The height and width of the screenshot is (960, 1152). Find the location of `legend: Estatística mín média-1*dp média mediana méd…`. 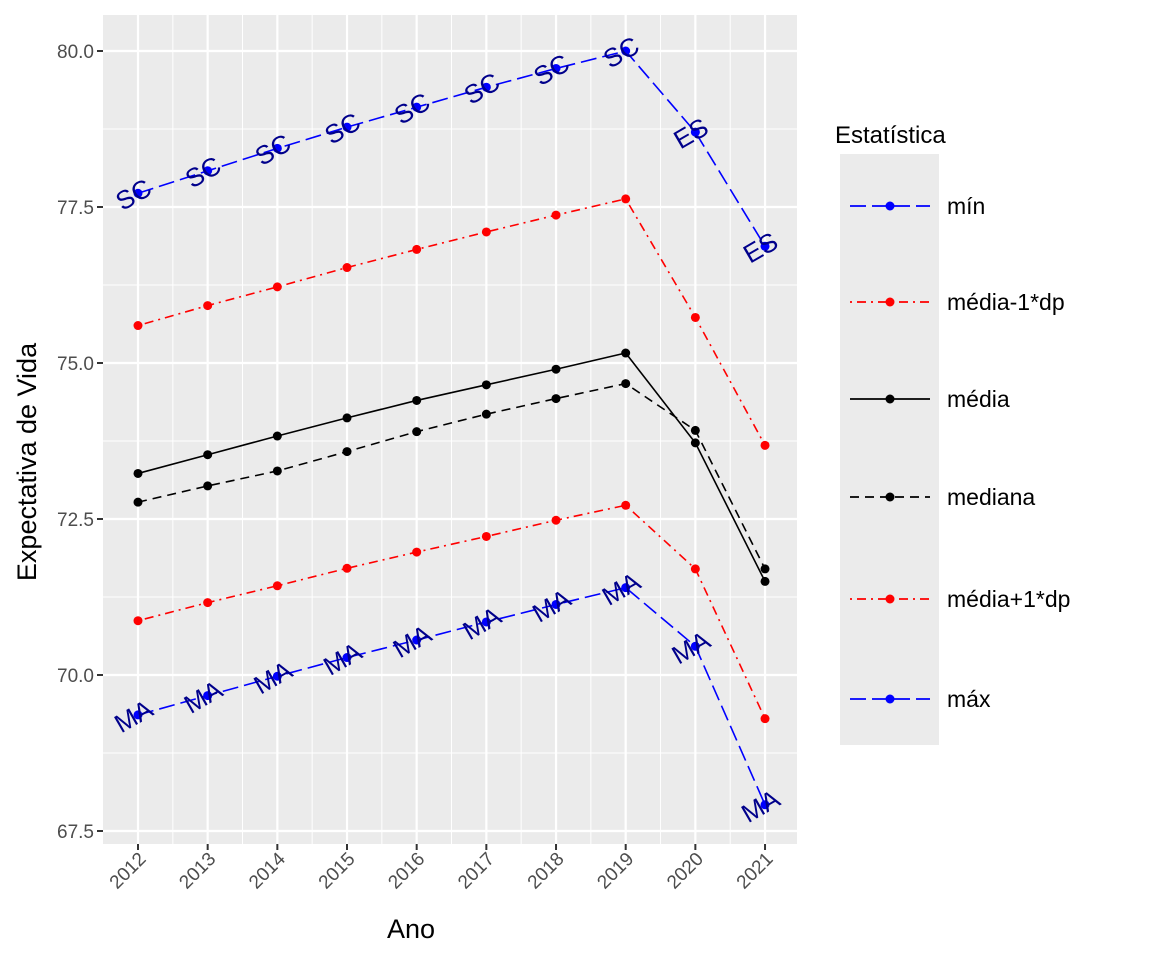

legend: Estatística mín média-1*dp média mediana méd… is located at coordinates (952, 433).